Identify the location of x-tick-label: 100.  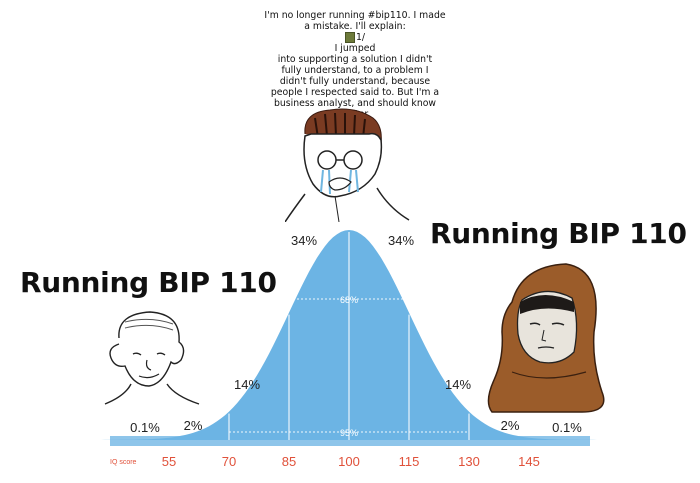
(349, 461).